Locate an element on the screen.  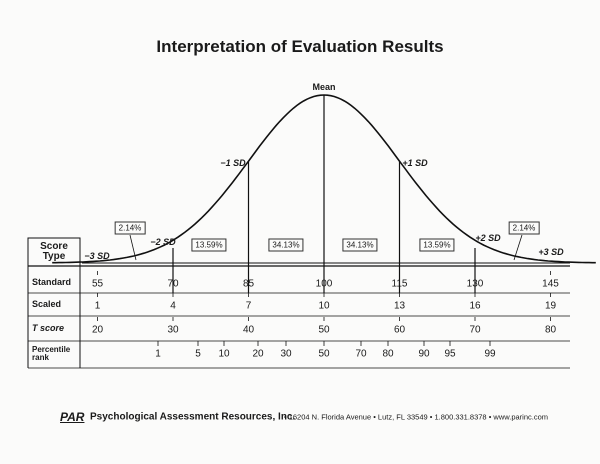
row-label: Standard is located at coordinates (52, 282).